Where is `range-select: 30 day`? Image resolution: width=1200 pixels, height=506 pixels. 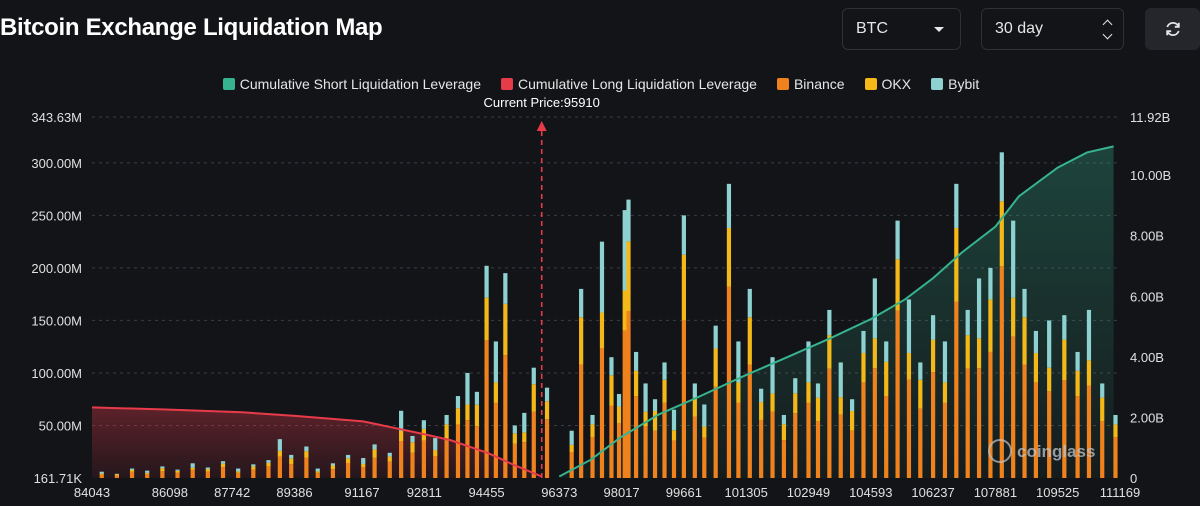
range-select: 30 day is located at coordinates (1052, 29).